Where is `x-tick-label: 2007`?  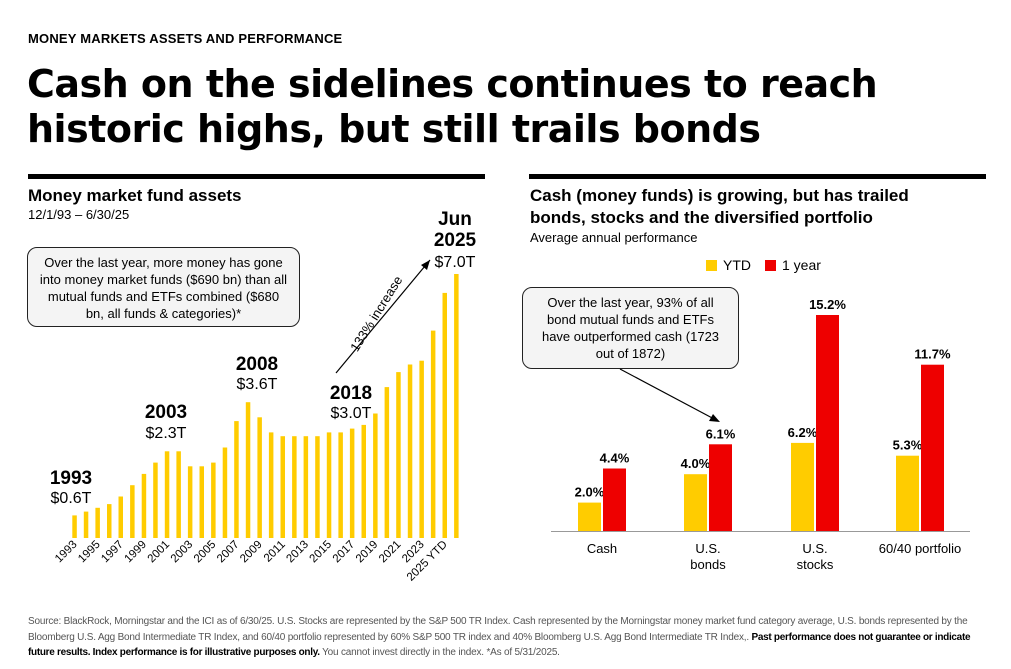
x-tick-label: 2007 is located at coordinates (228, 552).